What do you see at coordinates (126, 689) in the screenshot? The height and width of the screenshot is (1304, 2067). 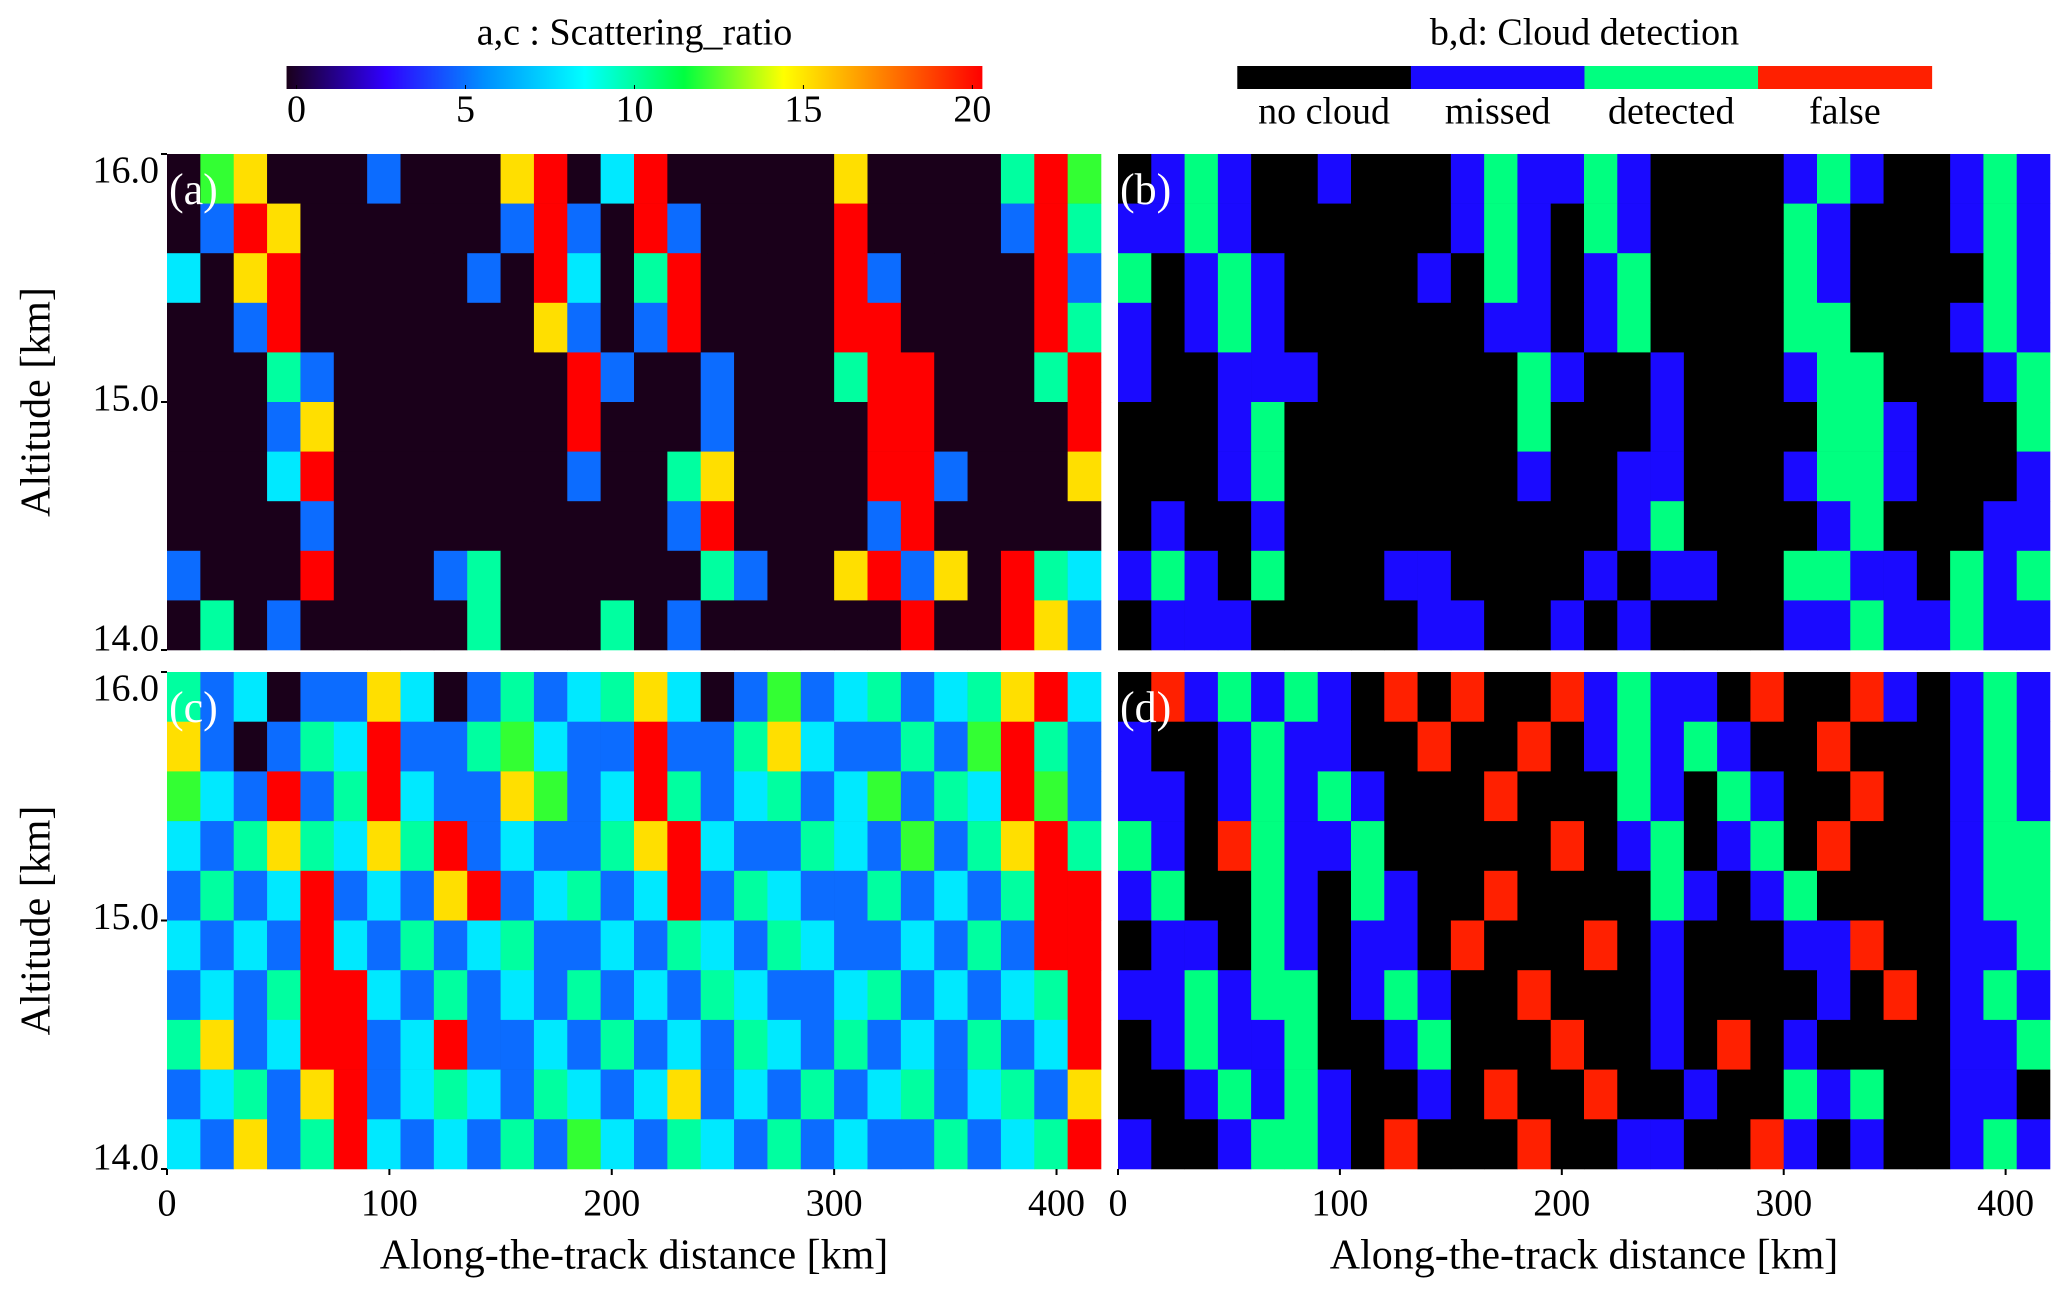 I see `y-tick-label: 16.0` at bounding box center [126, 689].